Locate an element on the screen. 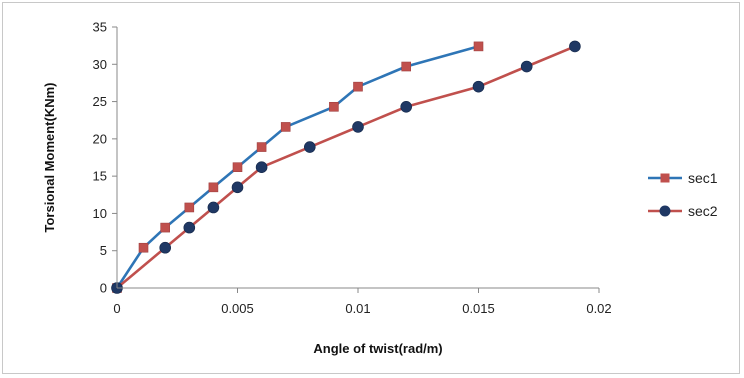 The image size is (744, 378). y-tick-label: 25 is located at coordinates (100, 101).